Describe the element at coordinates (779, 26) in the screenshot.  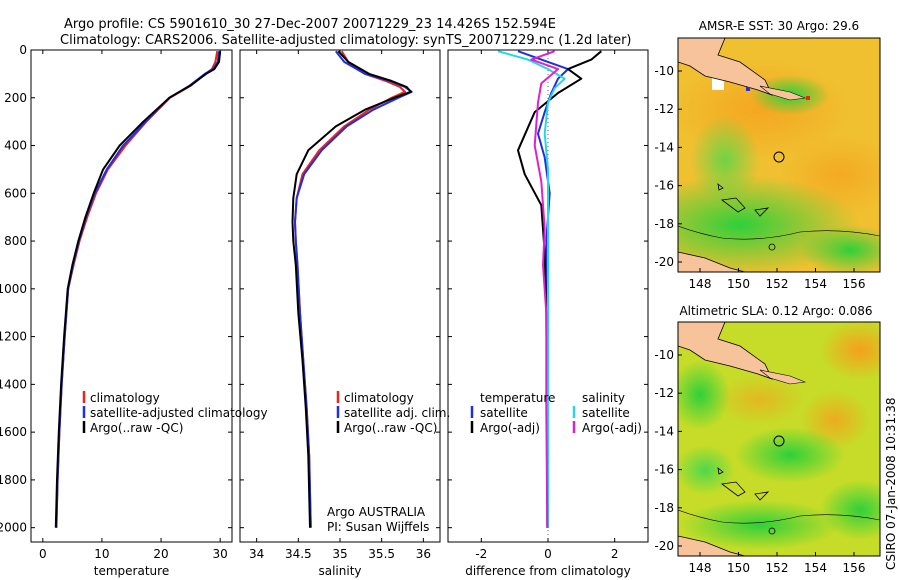
I see `sst-map-title: AMSR-E SST: 30 Argo: 29.6` at that location.